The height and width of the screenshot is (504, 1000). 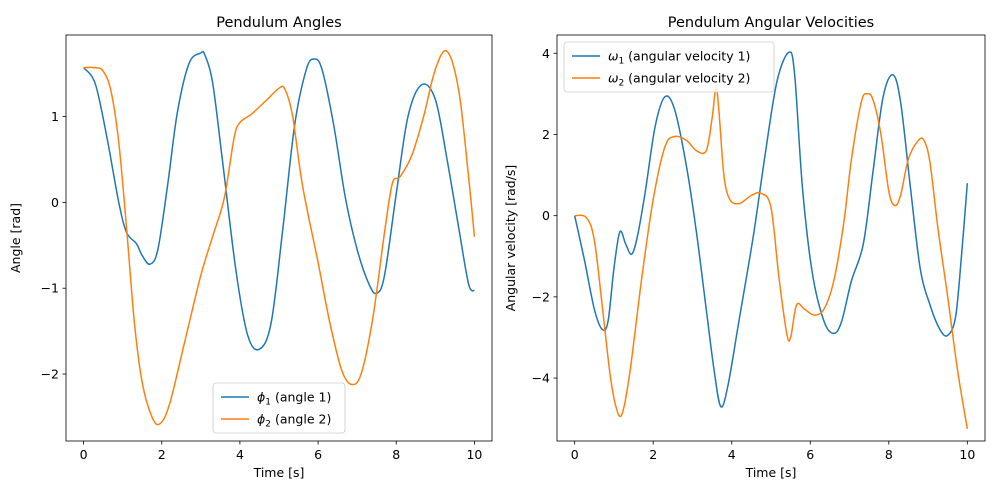 I want to click on y-tick-label: 2, so click(x=546, y=134).